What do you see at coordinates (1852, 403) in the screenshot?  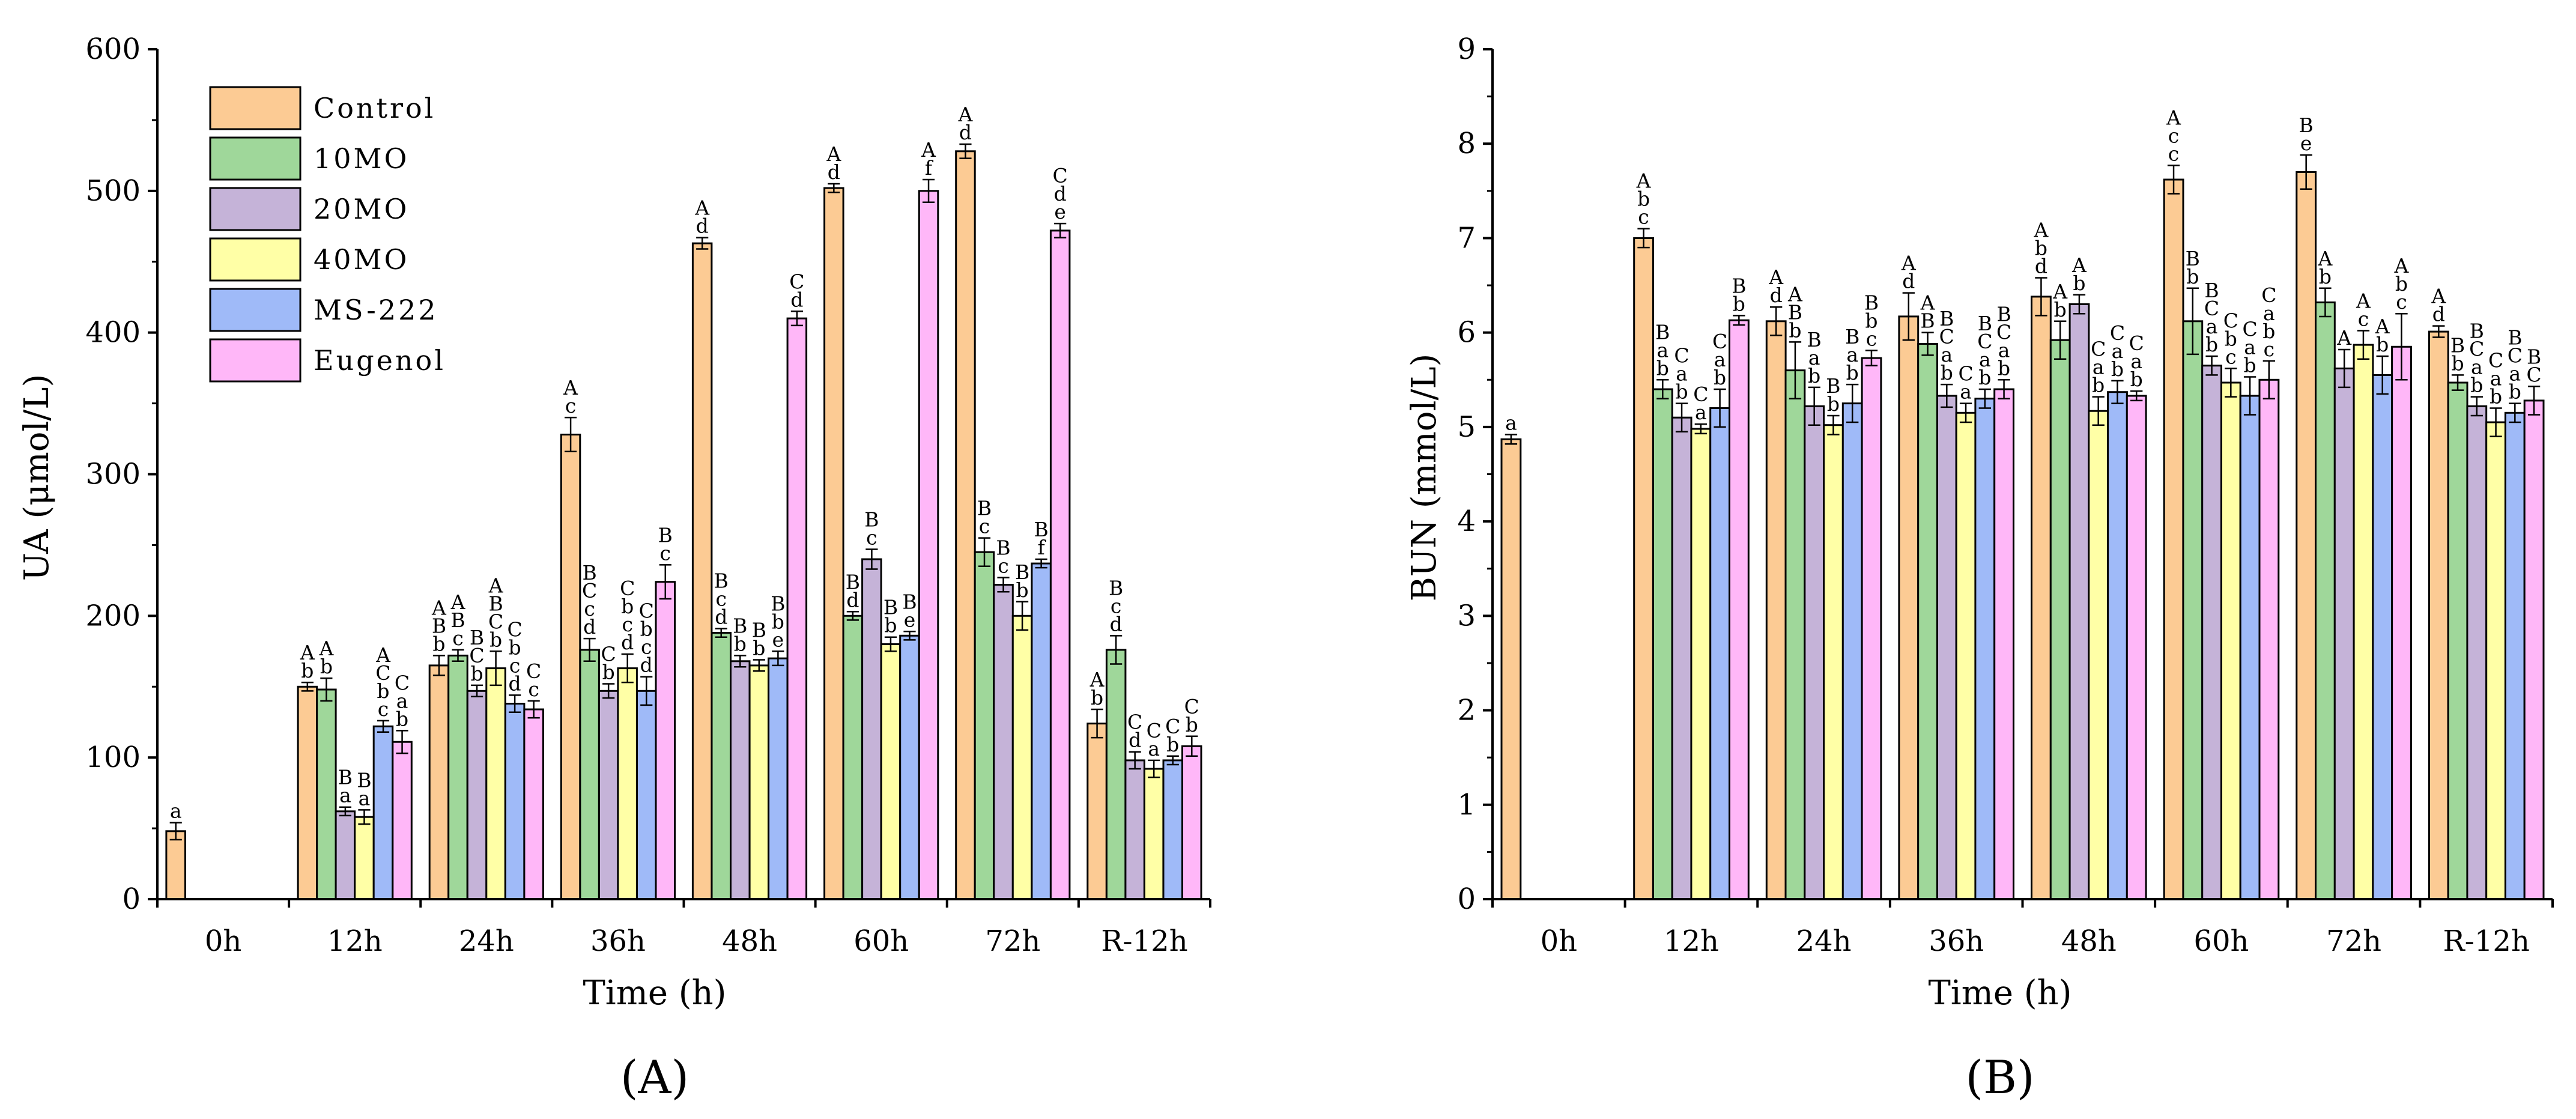 I see `error-bar-b-MS-222-24h` at bounding box center [1852, 403].